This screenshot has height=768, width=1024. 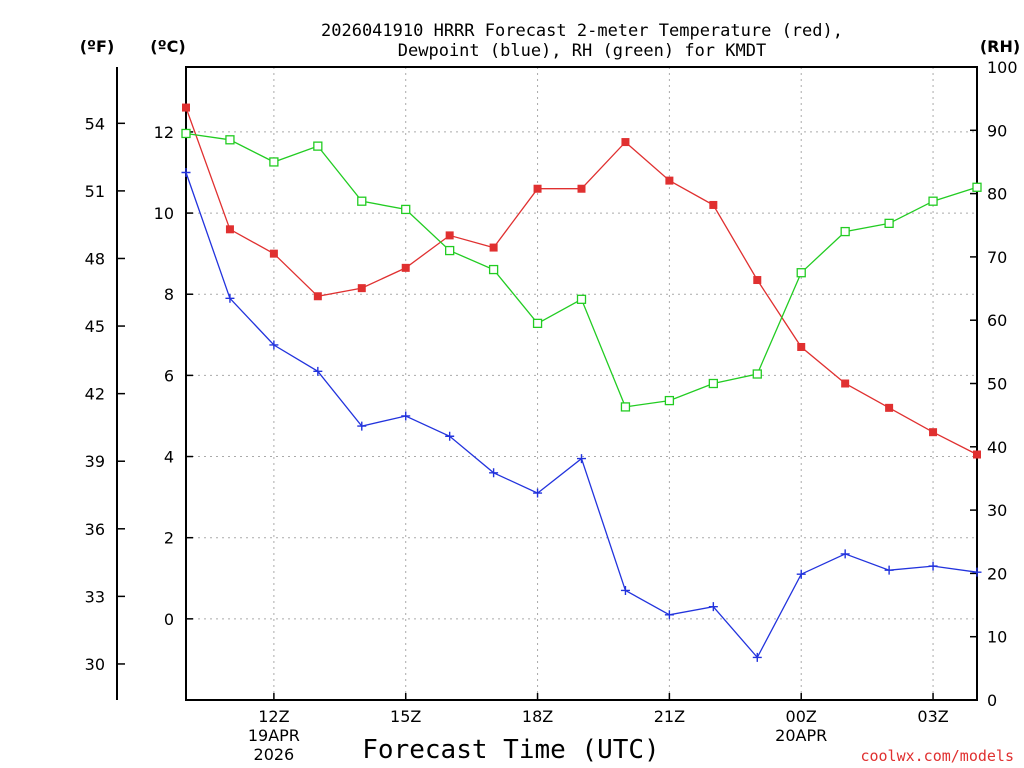 What do you see at coordinates (95, 123) in the screenshot?
I see `fahrenheit-tick-label: 54` at bounding box center [95, 123].